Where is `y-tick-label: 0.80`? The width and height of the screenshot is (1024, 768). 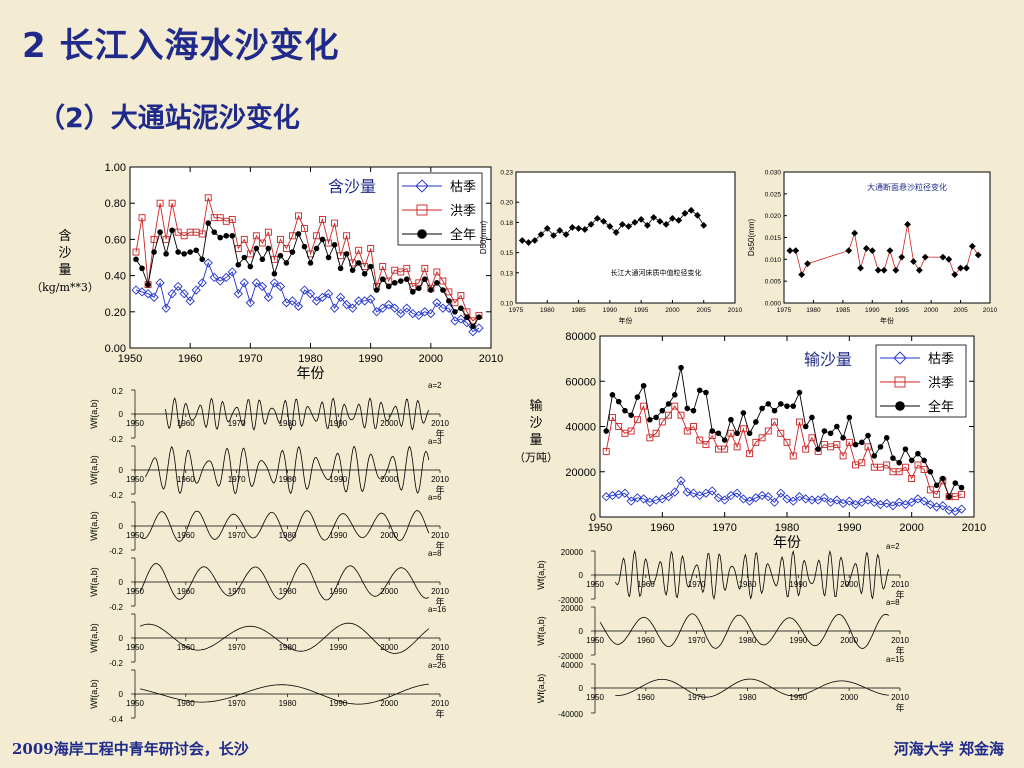
y-tick-label: 0.80 is located at coordinates (115, 204).